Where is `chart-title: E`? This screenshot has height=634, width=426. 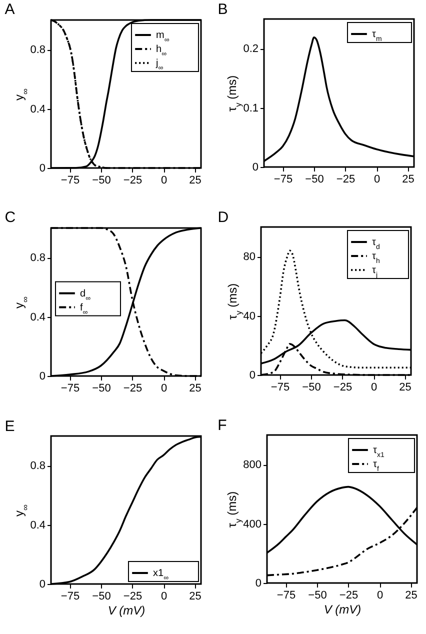
chart-title: E is located at coordinates (9, 426).